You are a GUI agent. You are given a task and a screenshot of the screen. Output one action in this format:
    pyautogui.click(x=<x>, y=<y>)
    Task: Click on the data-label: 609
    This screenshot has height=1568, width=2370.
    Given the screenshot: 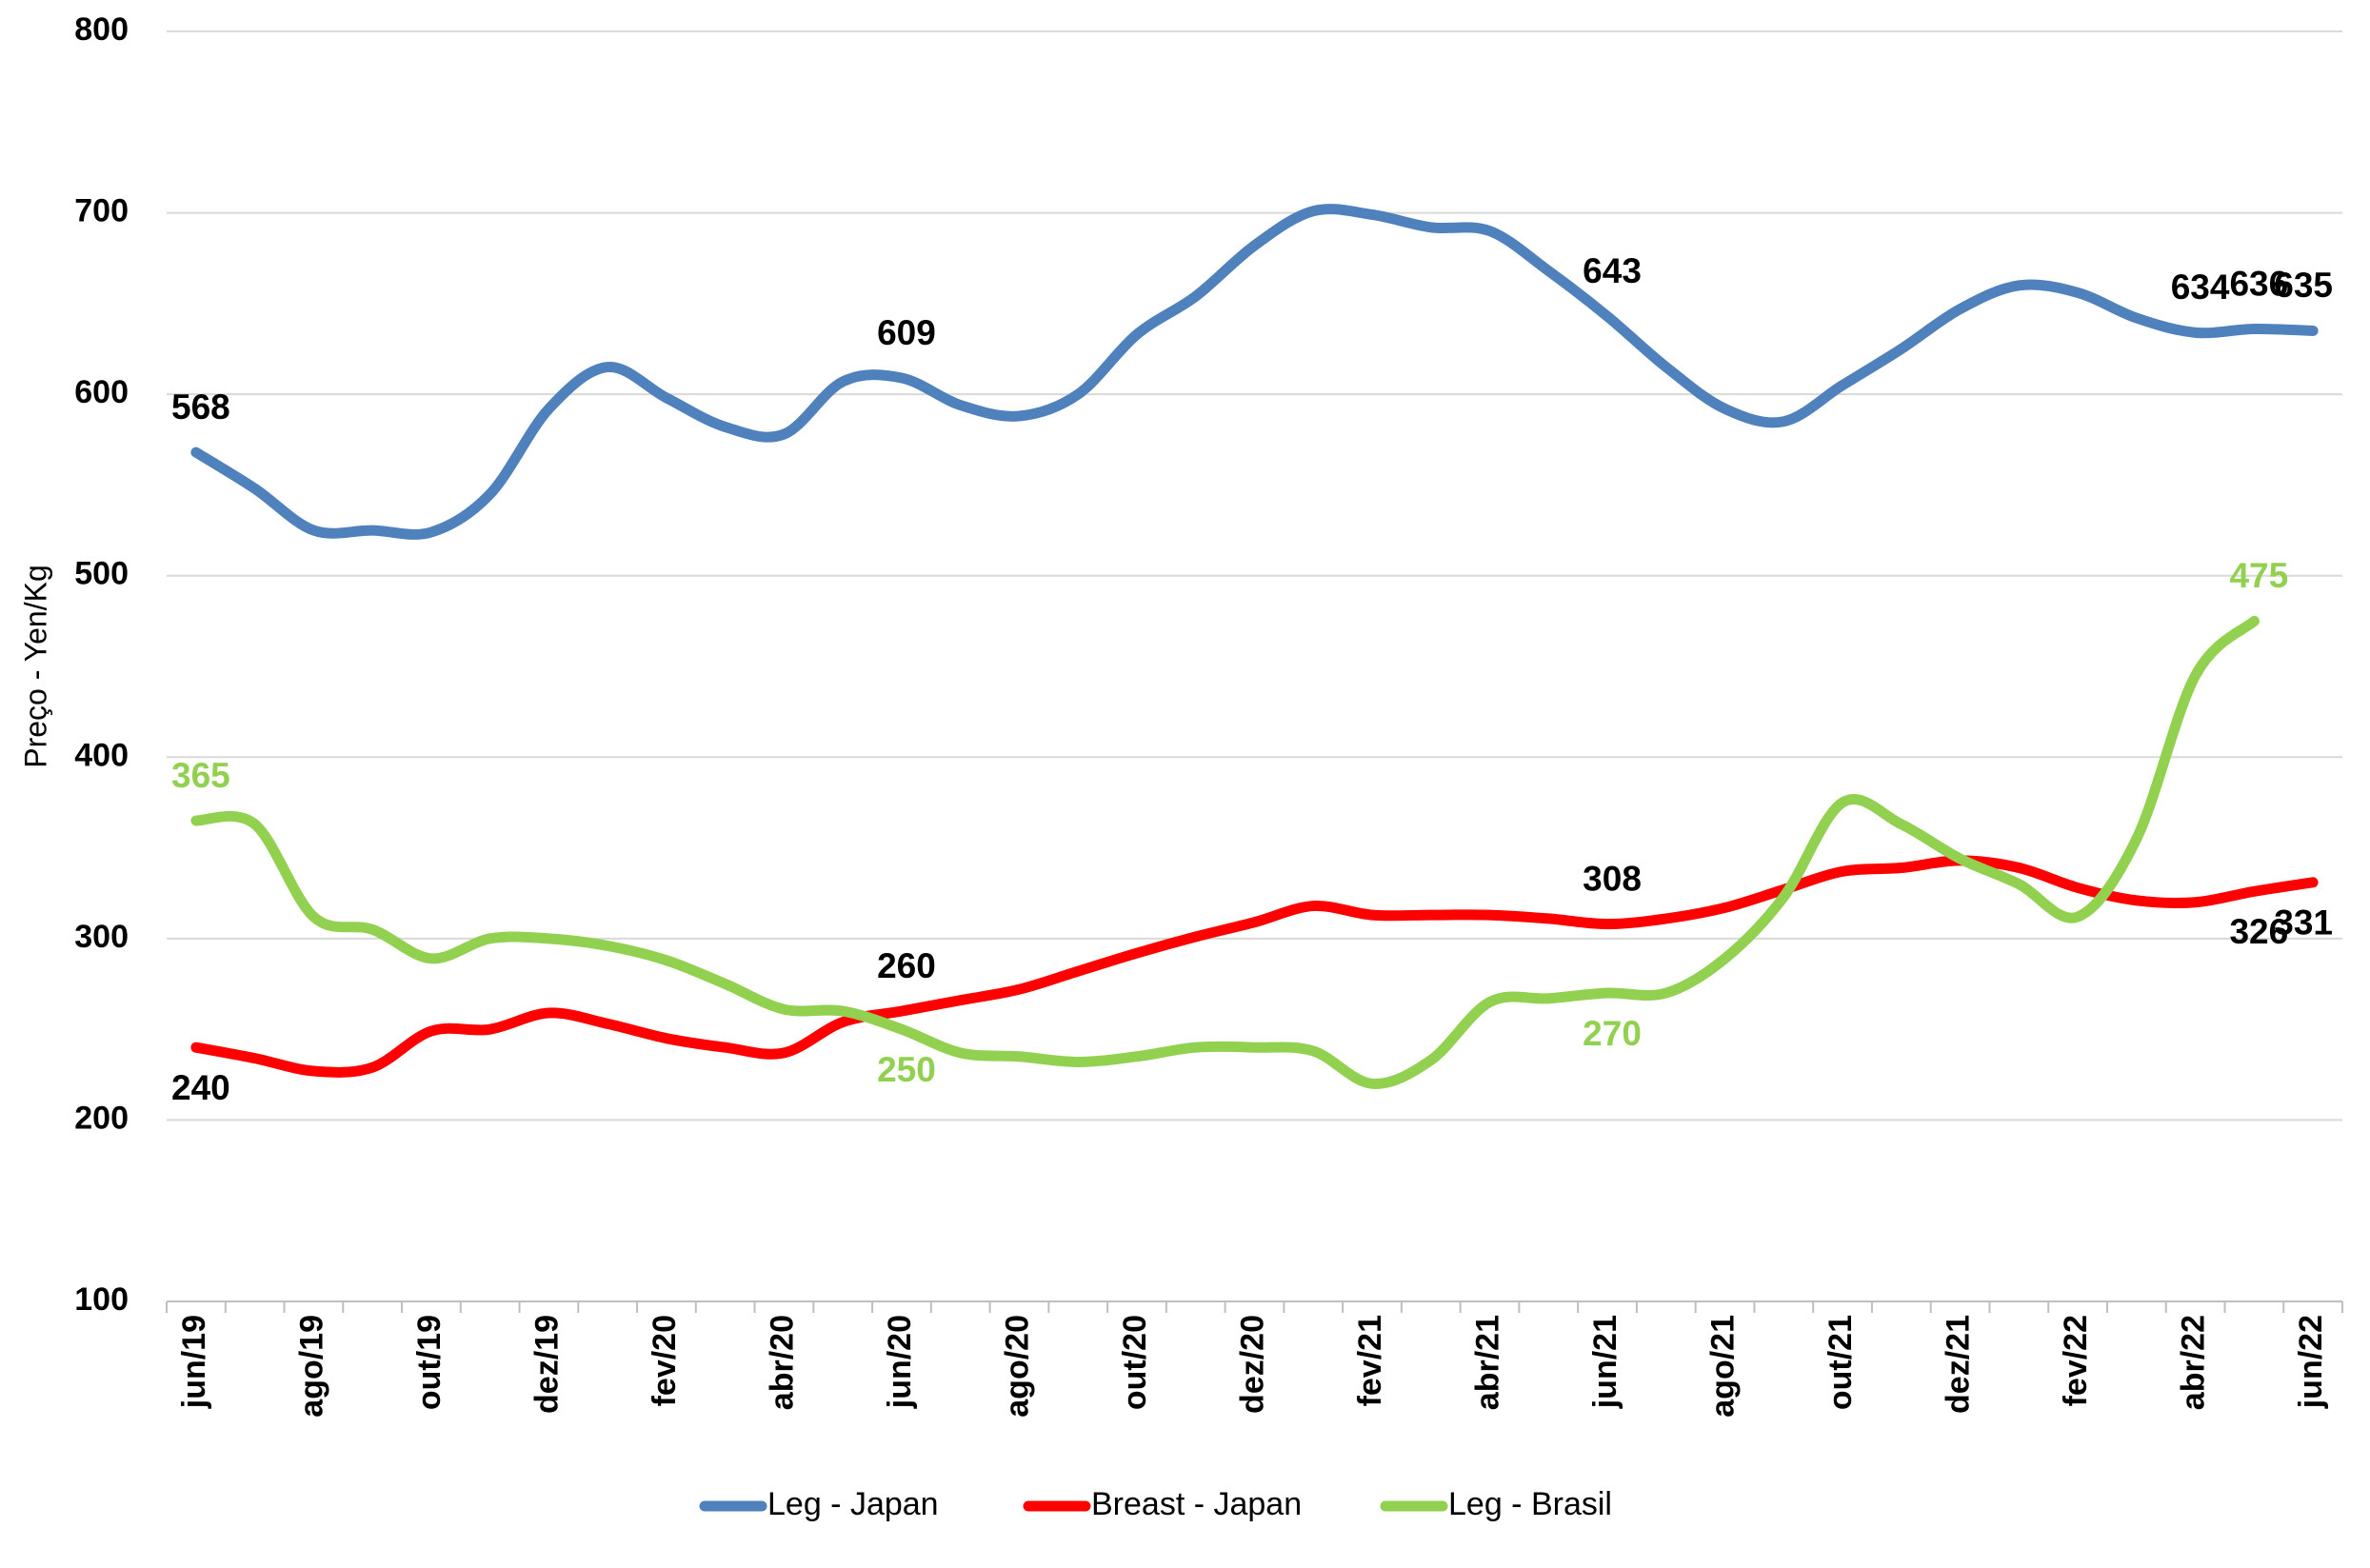 What is the action you would take?
    pyautogui.click(x=906, y=333)
    